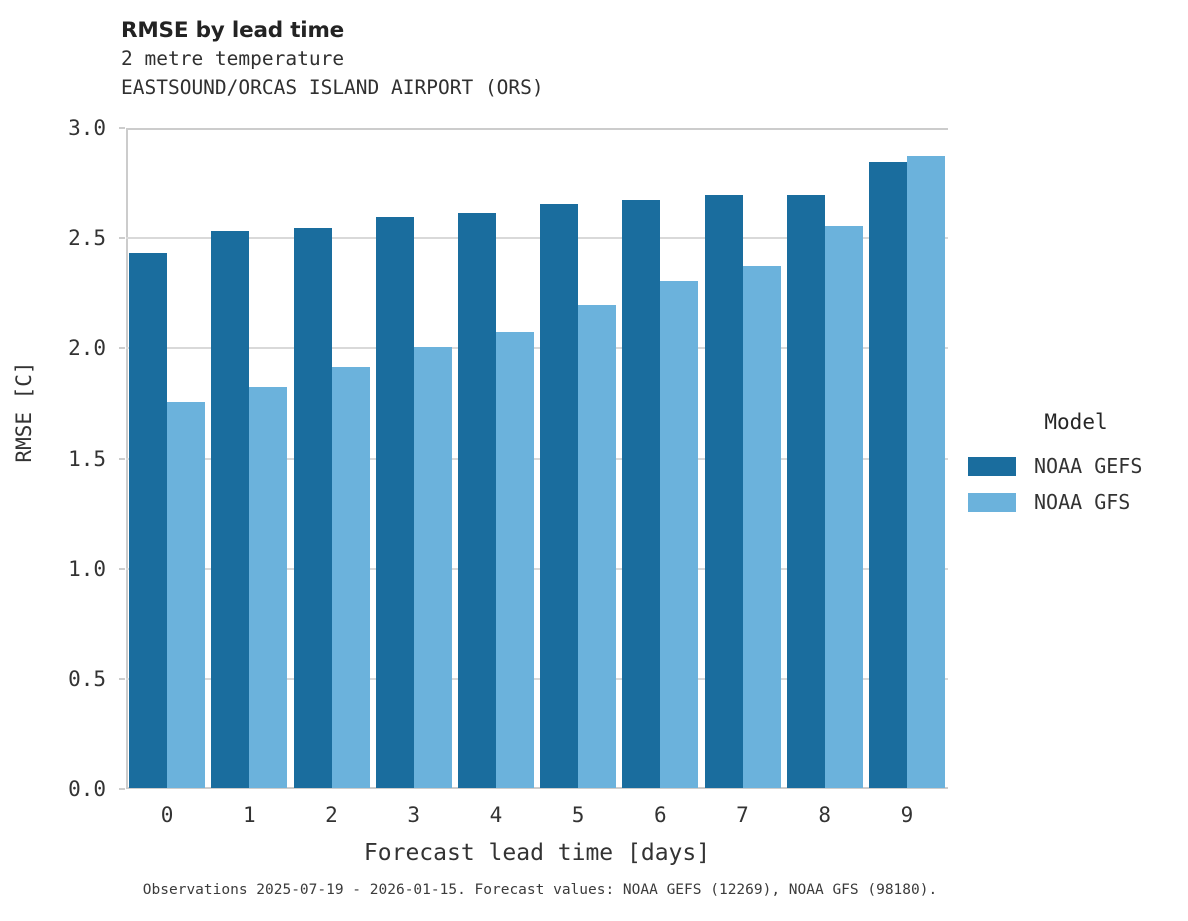  I want to click on x-tick-label: 9, so click(907, 815).